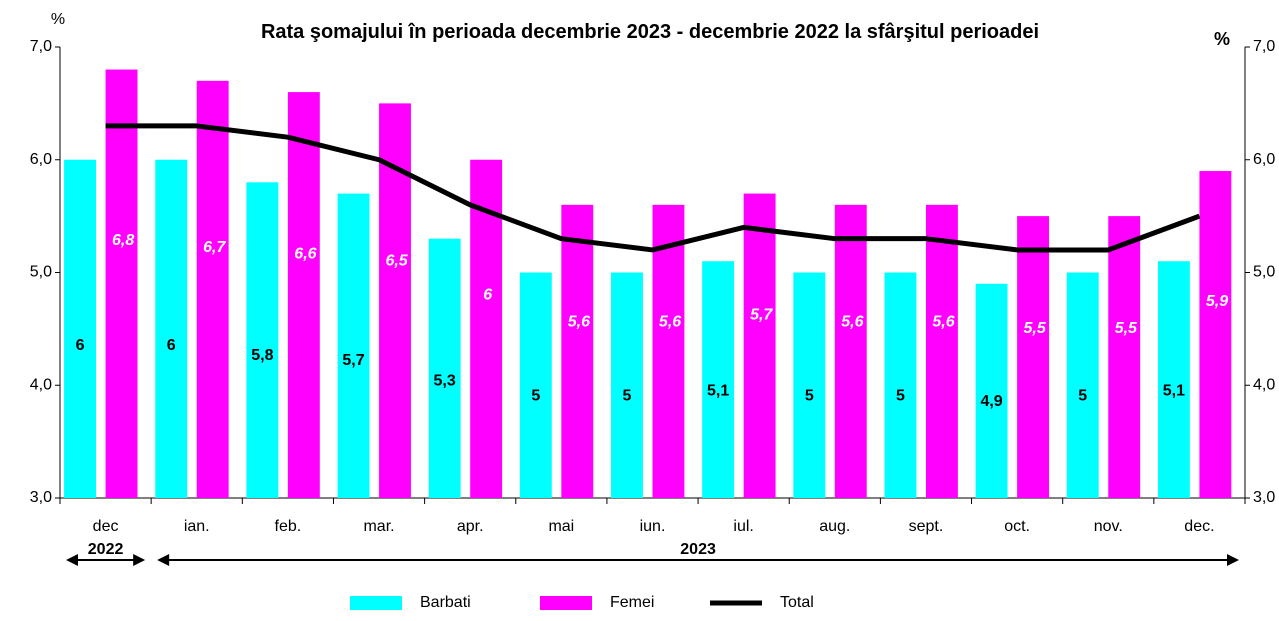  What do you see at coordinates (41, 272) in the screenshot?
I see `y-tick-label: 5,0` at bounding box center [41, 272].